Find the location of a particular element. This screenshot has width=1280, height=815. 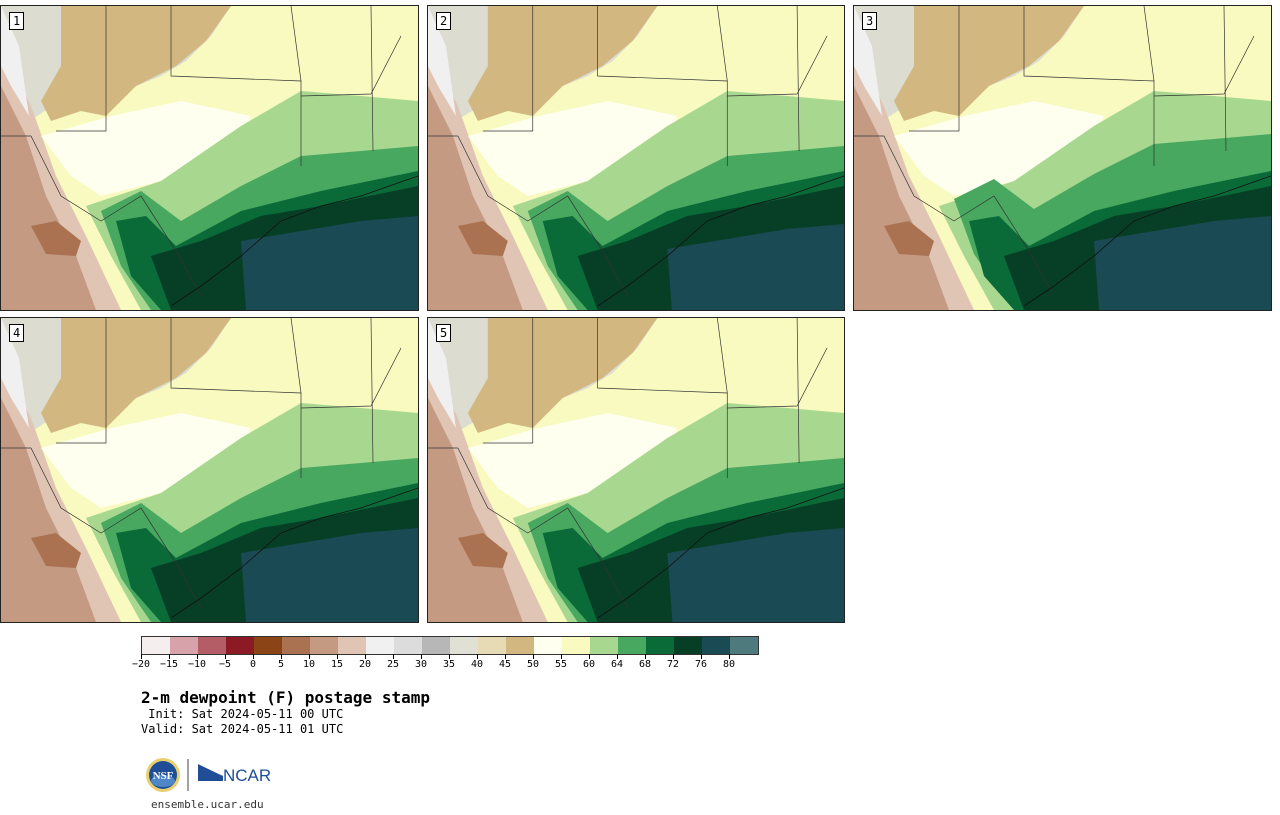

colorbar-tick-label: 10 is located at coordinates (309, 664).